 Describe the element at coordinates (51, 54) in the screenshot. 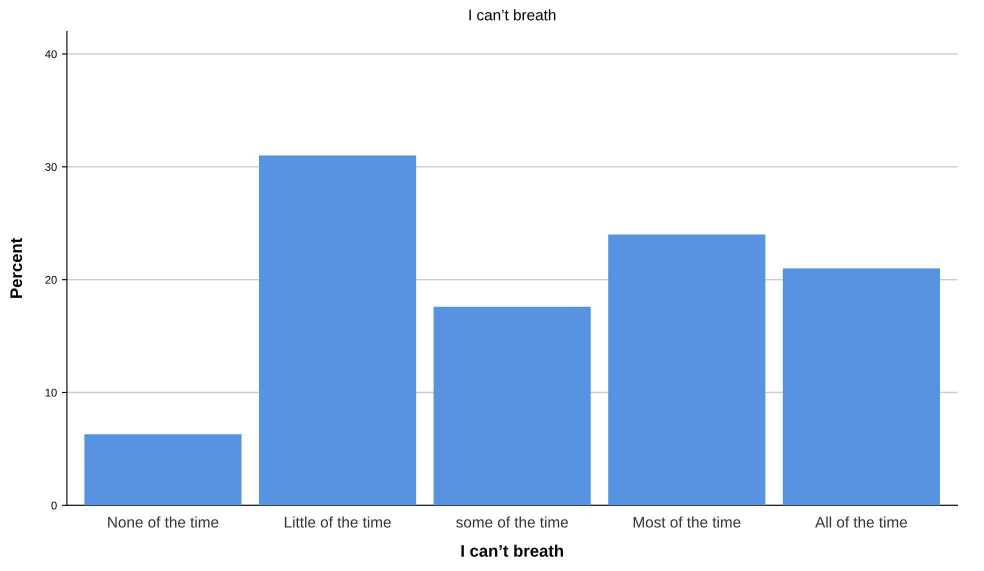

I see `y-tick-label: 40` at that location.